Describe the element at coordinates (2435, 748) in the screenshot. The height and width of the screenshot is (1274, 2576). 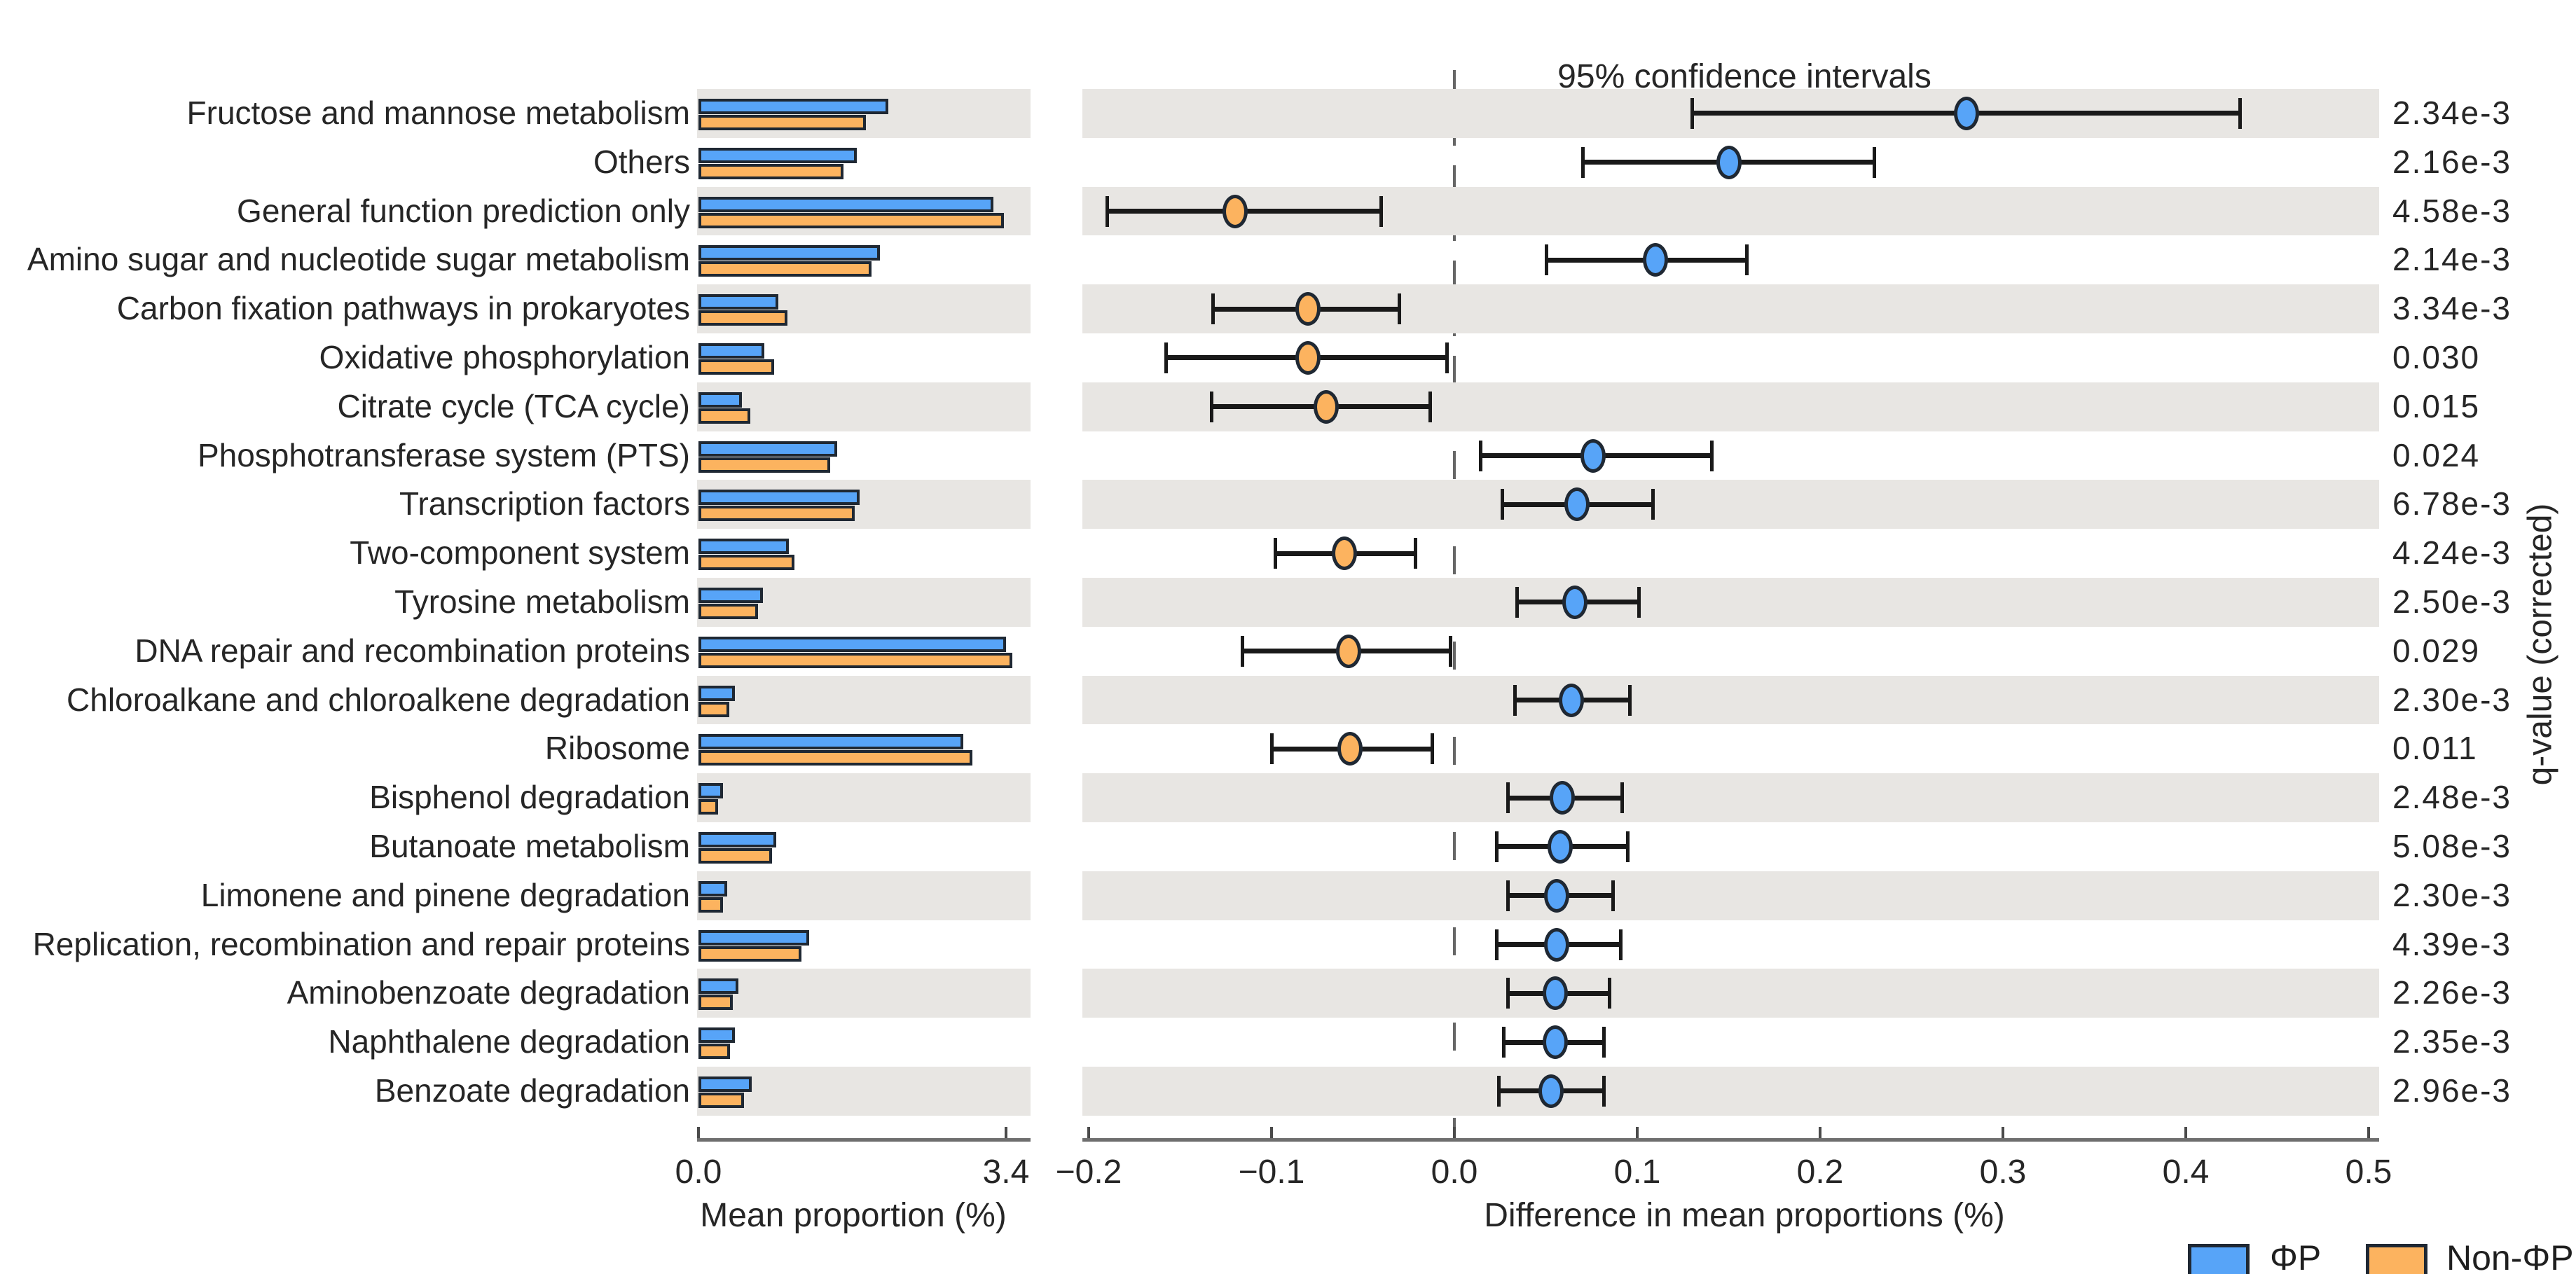
I see `q-value: 0.011` at that location.